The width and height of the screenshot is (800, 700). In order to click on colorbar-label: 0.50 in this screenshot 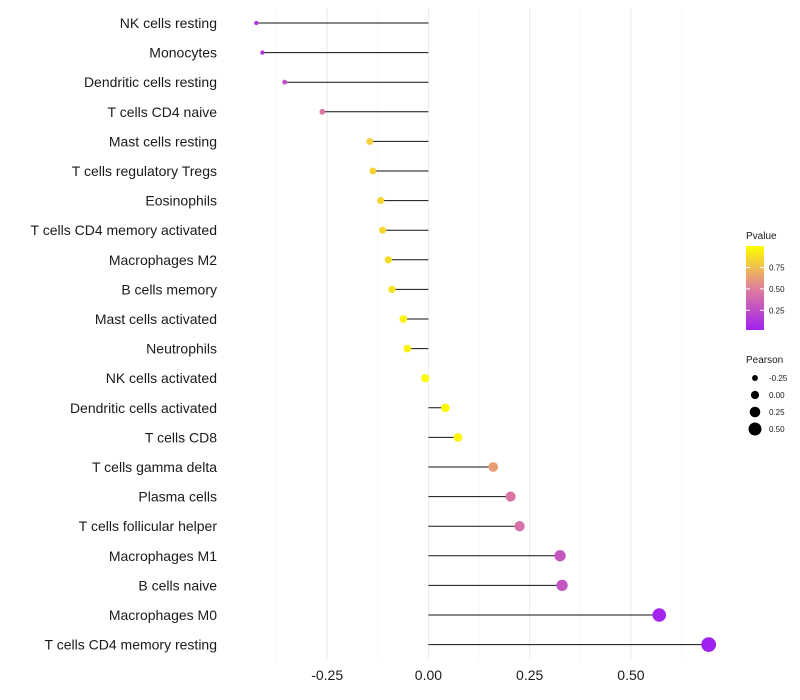, I will do `click(777, 289)`.